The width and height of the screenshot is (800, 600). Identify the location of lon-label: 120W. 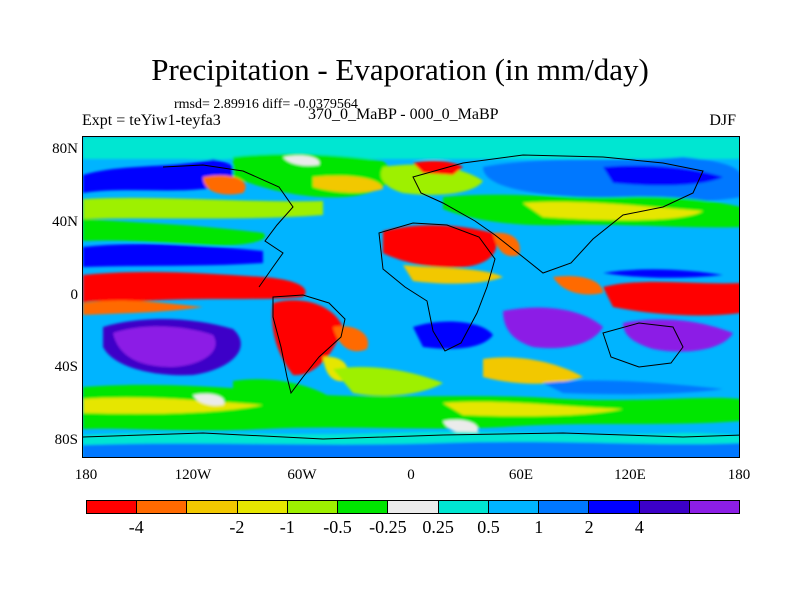
(193, 475).